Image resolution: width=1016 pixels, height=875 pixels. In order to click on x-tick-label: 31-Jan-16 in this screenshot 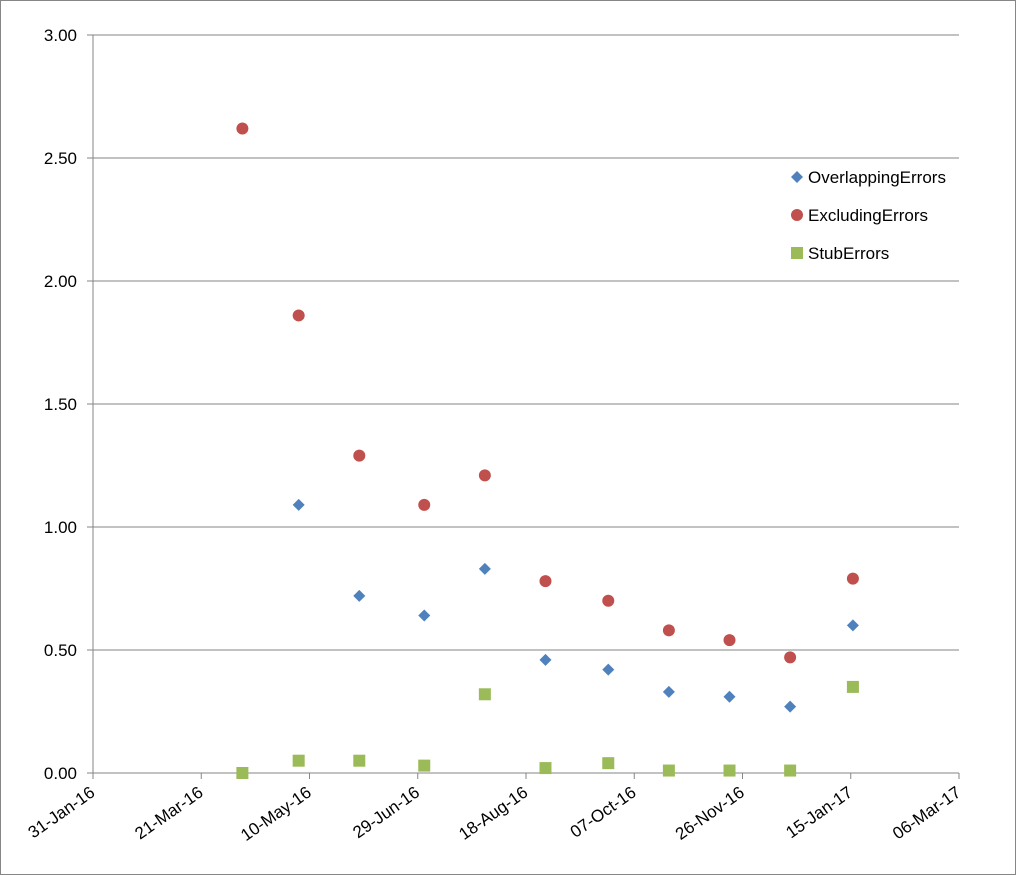, I will do `click(62, 812)`.